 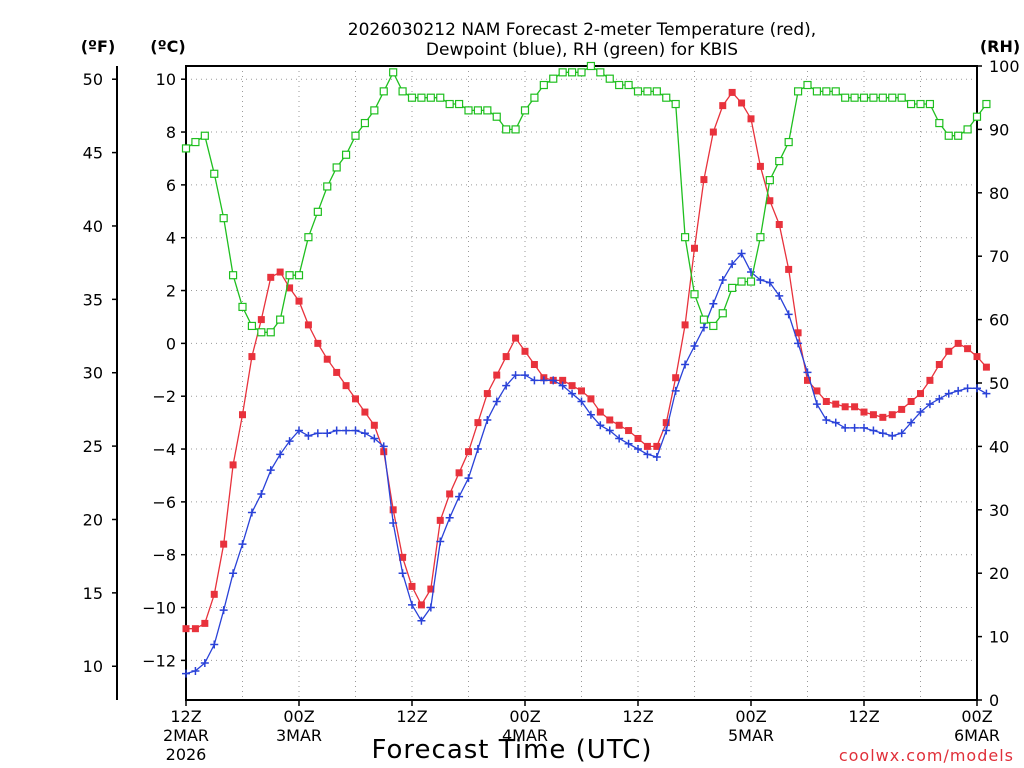 I want to click on x-tick-label-date: 3MAR, so click(x=299, y=735).